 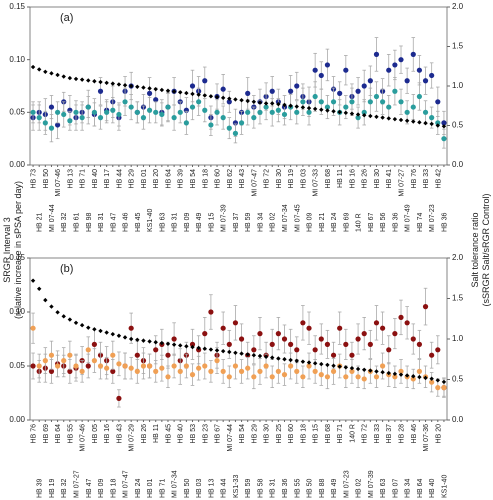 What do you see at coordinates (132, 438) in the screenshot?
I see `x-tick-label: MI 07-29` at bounding box center [132, 438].